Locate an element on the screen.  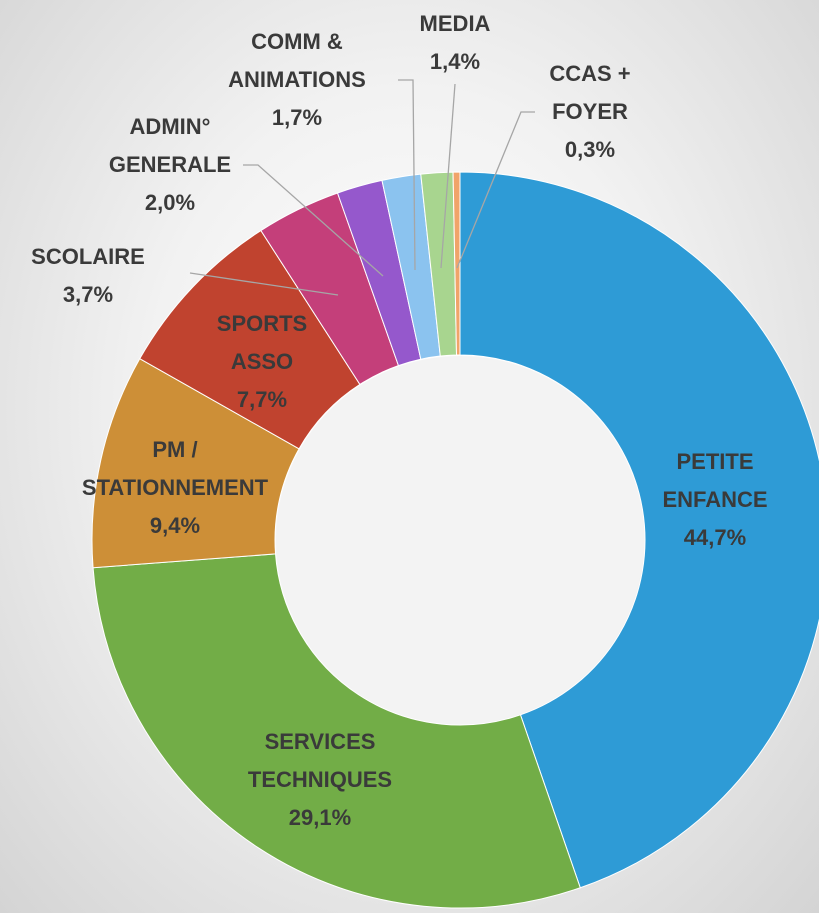
slice-label: ADMIN° GENERALE 2,0% is located at coordinates (170, 165).